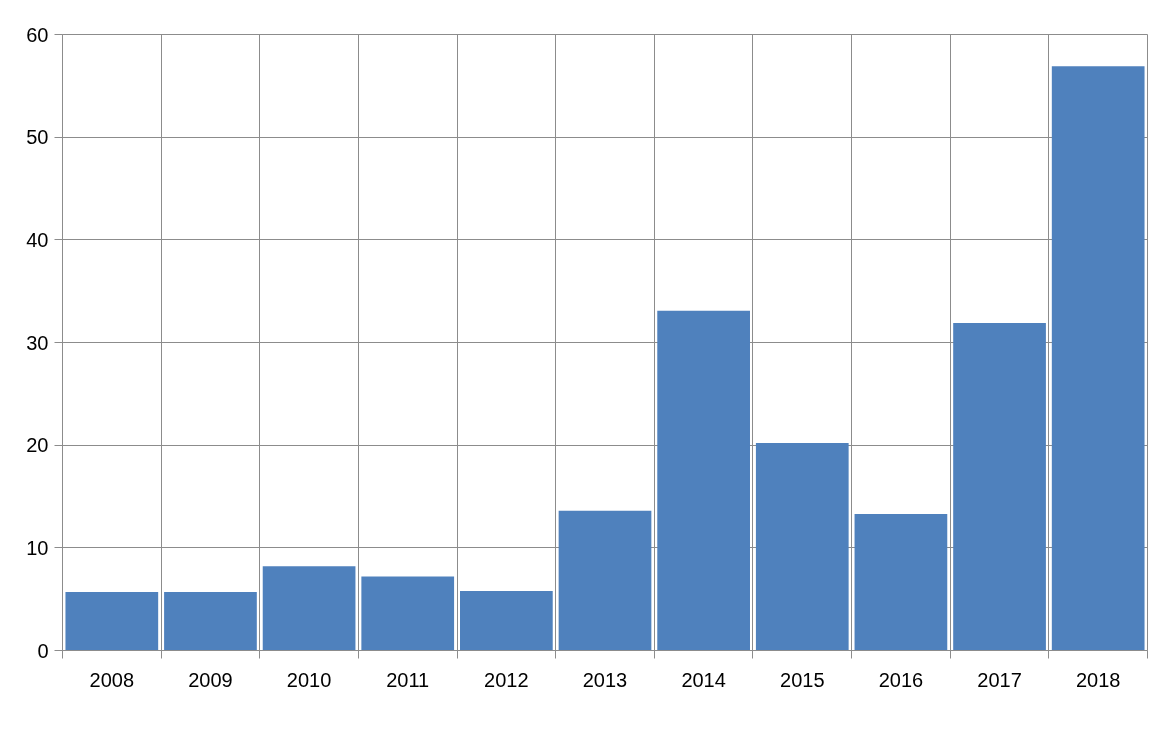 The width and height of the screenshot is (1172, 734). Describe the element at coordinates (901, 679) in the screenshot. I see `x-tick-label: 2016` at that location.